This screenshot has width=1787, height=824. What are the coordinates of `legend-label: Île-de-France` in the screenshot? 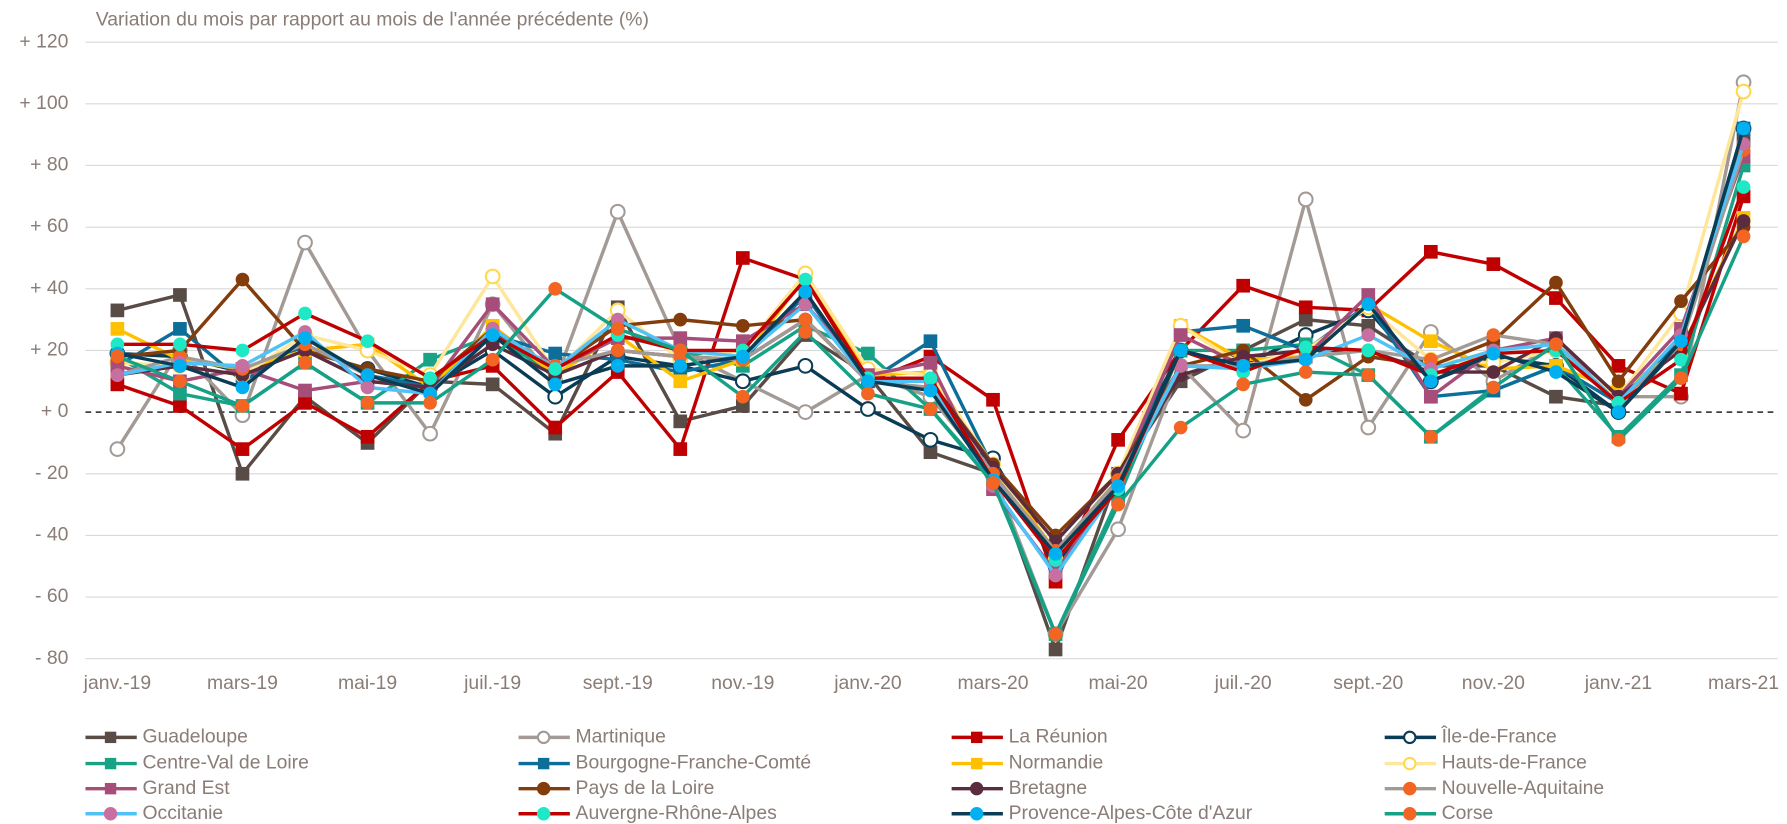 It's located at (1499, 735).